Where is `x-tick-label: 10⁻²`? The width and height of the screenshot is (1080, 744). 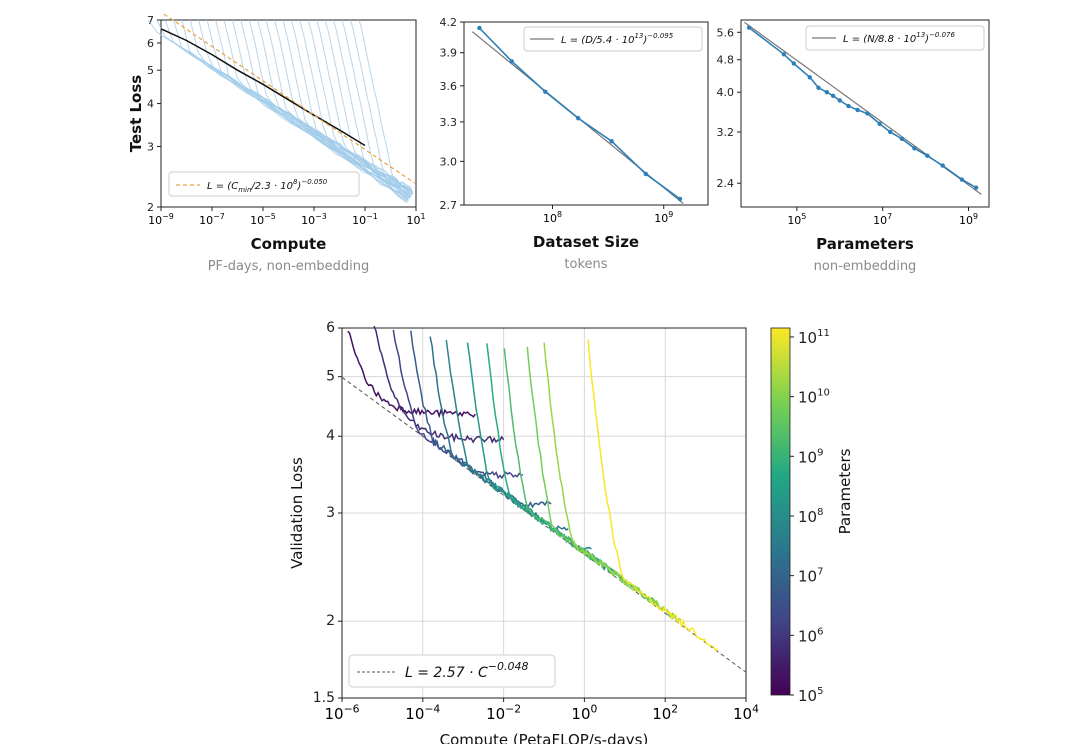 x-tick-label: 10⁻² is located at coordinates (503, 712).